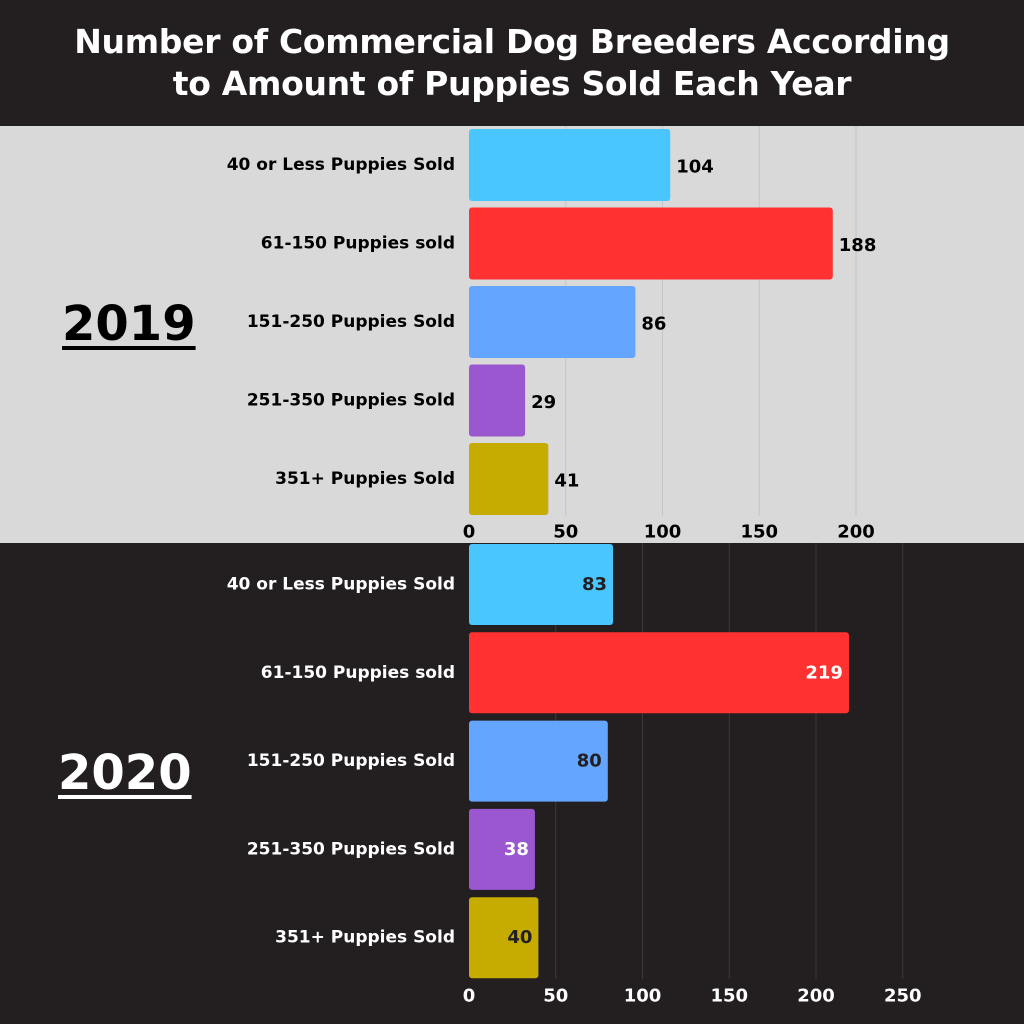 The image size is (1024, 1024). I want to click on category-label-2019-2: 61-150 Puppies sold, so click(358, 244).